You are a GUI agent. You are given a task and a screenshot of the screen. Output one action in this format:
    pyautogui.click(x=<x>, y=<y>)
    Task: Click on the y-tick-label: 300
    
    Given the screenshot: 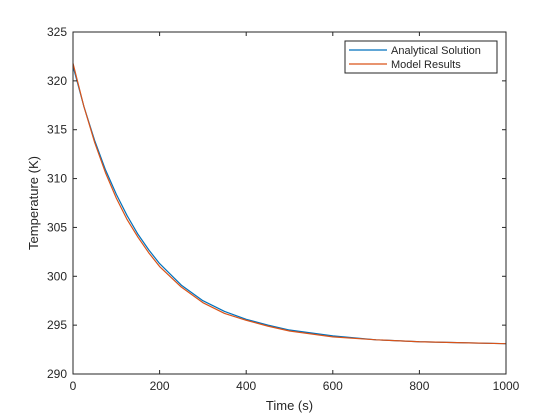 What is the action you would take?
    pyautogui.click(x=57, y=276)
    